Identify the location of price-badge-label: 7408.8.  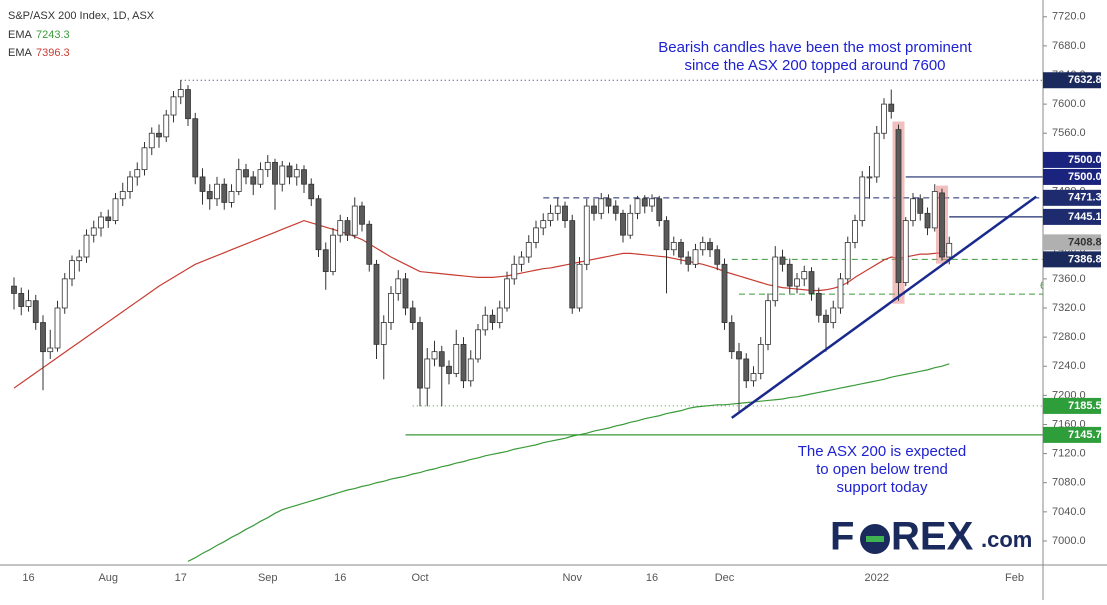
(1085, 242).